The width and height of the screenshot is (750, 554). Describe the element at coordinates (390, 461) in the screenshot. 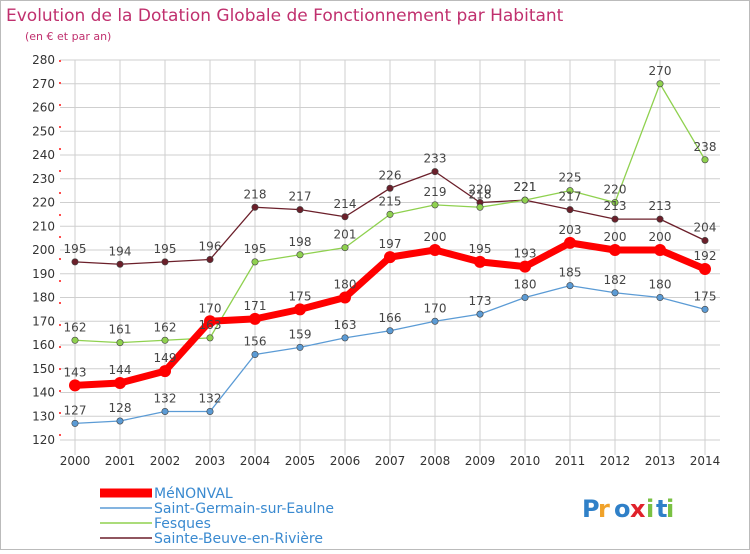

I see `x-tick-label: 2007` at that location.